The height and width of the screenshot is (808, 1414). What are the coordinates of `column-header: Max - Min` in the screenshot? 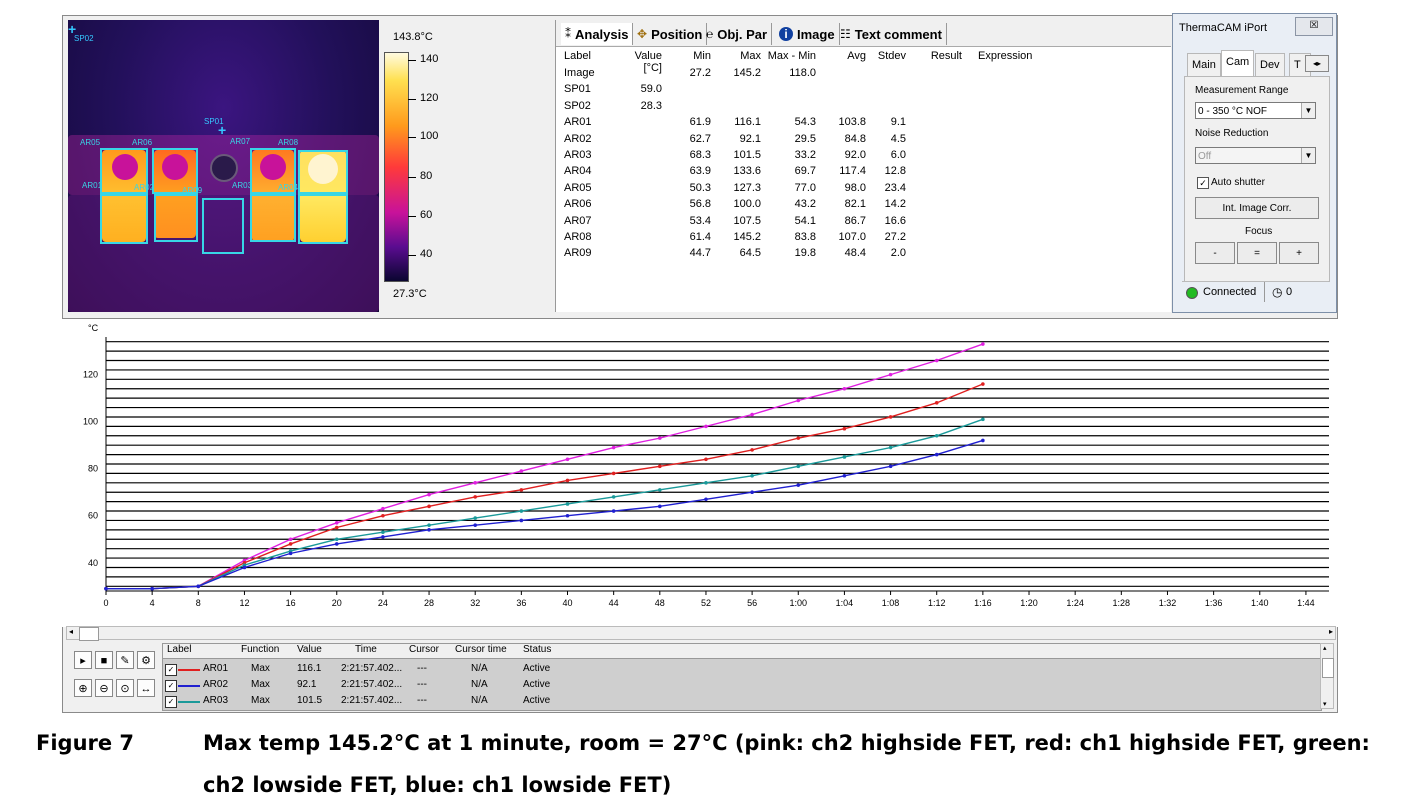 It's located at (791, 56).